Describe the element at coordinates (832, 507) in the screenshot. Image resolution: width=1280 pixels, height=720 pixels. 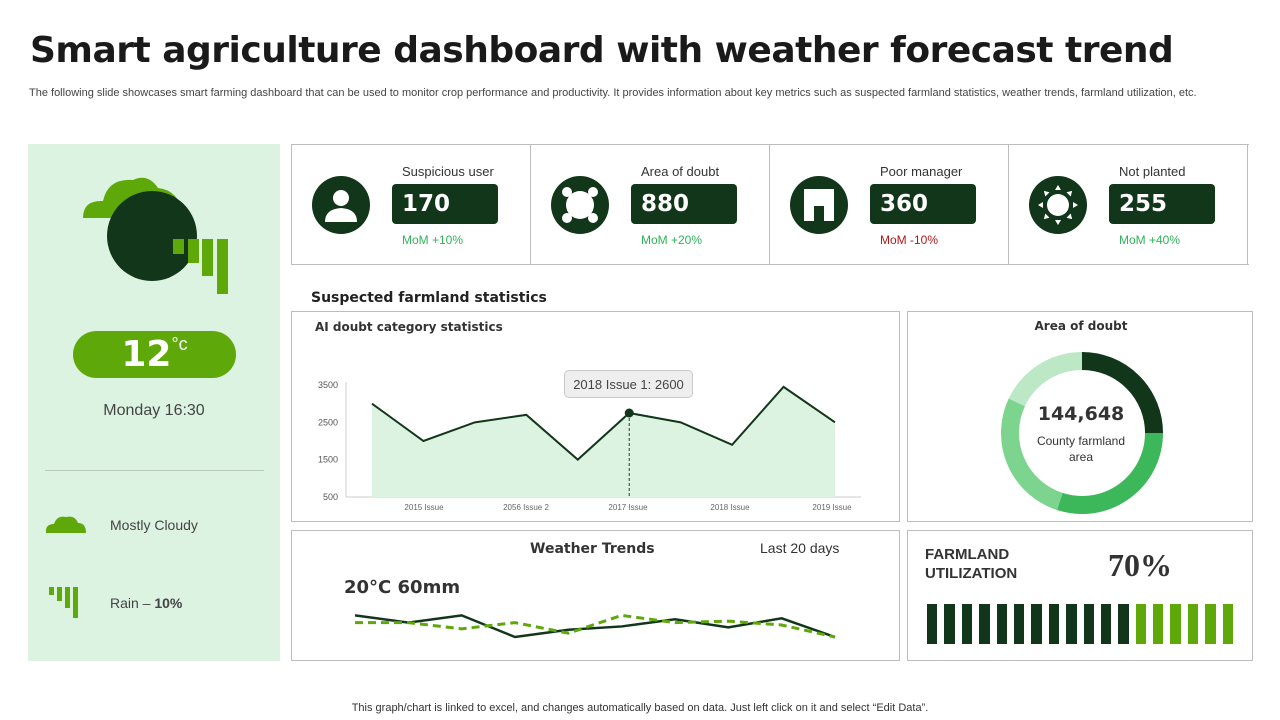
I see `x-tick-label: 2019 Issue` at that location.